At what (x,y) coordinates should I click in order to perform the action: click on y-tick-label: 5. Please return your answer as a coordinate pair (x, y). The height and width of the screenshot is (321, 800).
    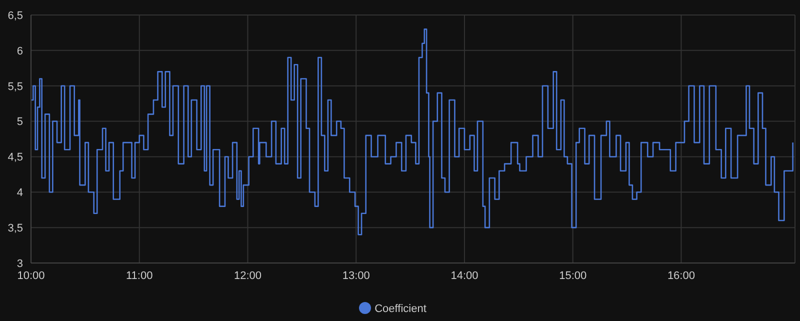
    Looking at the image, I should click on (19, 122).